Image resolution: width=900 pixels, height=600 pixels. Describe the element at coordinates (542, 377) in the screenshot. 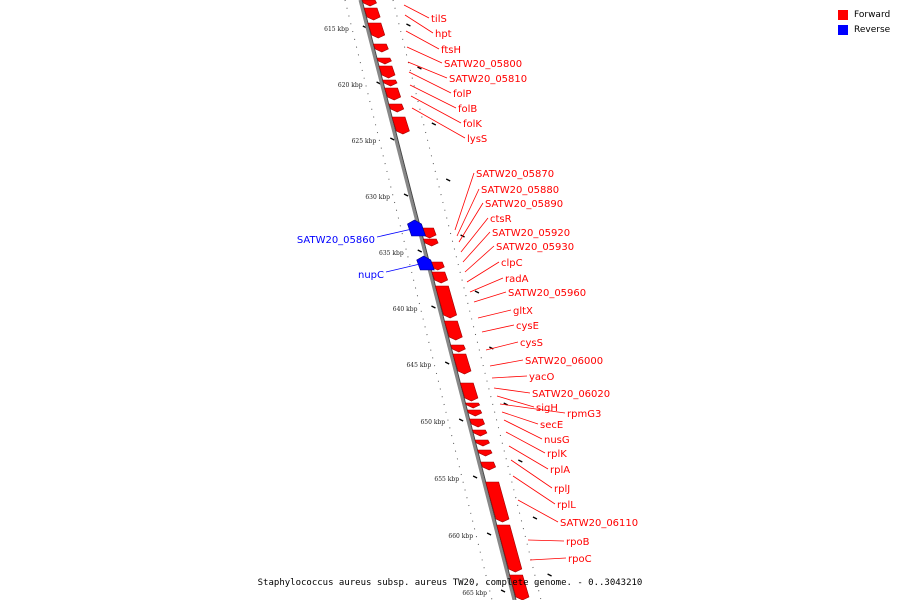

I see `forward-gene-label: yacO` at that location.